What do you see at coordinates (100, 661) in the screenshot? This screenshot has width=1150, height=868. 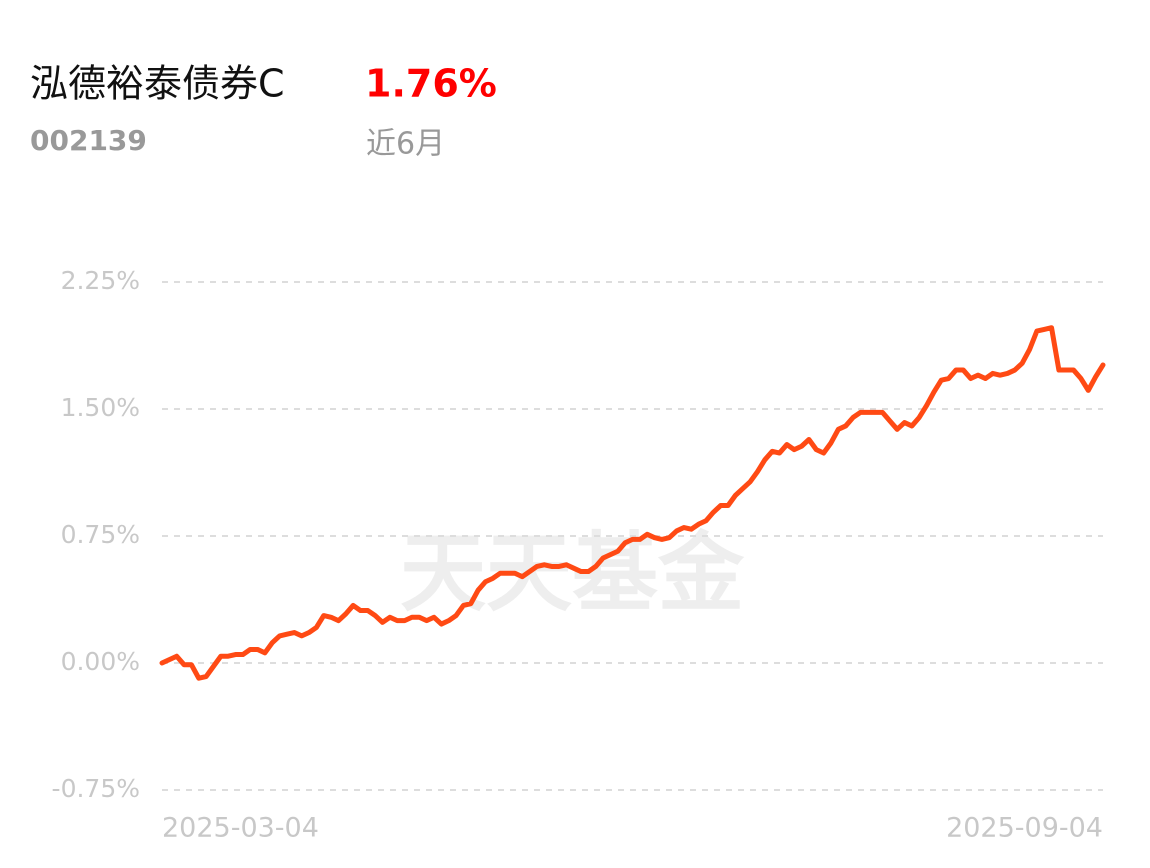 I see `y-tick-label: 0.00%` at bounding box center [100, 661].